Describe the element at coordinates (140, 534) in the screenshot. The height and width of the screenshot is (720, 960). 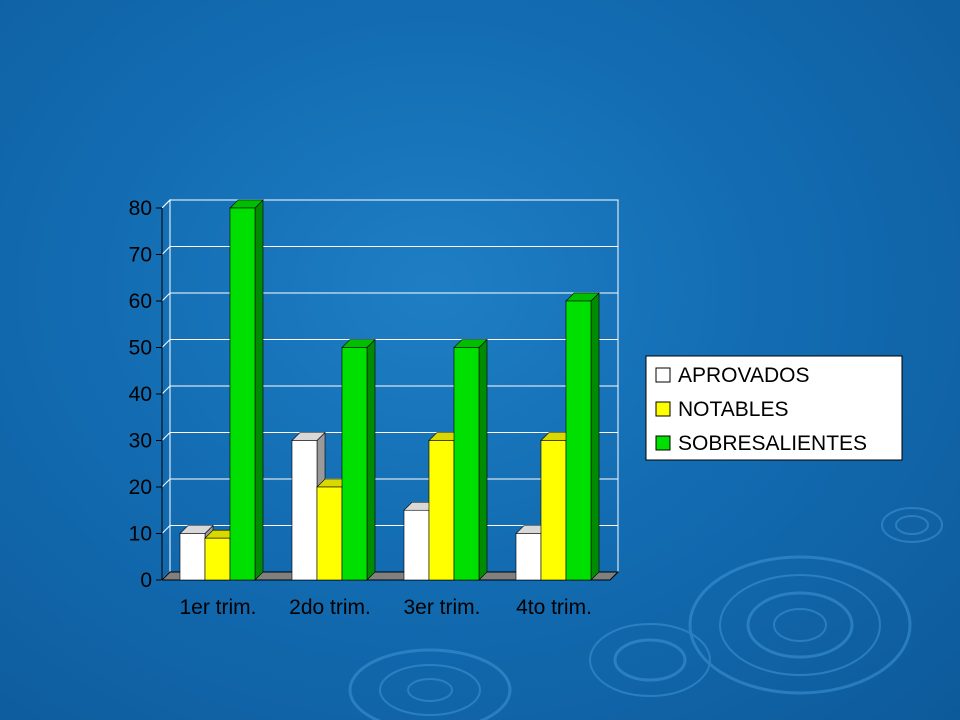
I see `y-tick-label: 10` at that location.